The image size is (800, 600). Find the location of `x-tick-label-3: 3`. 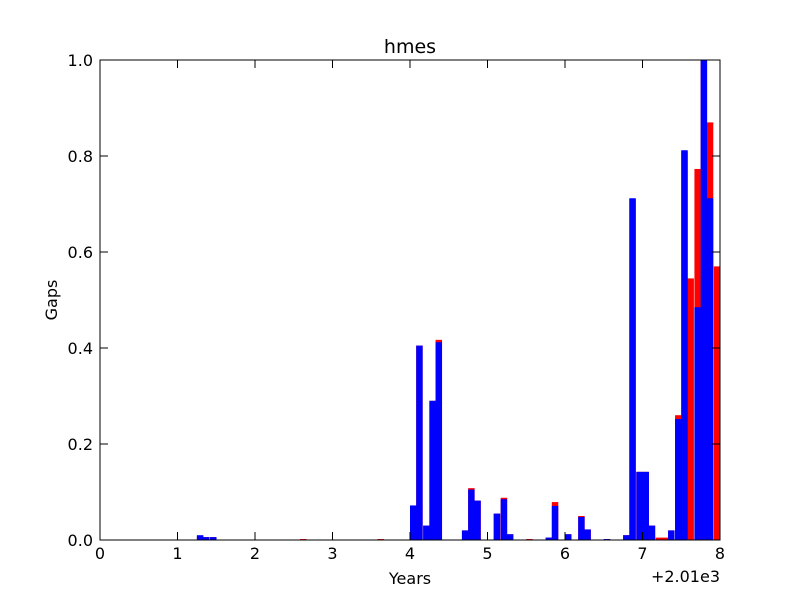

x-tick-label-3: 3 is located at coordinates (332, 553).